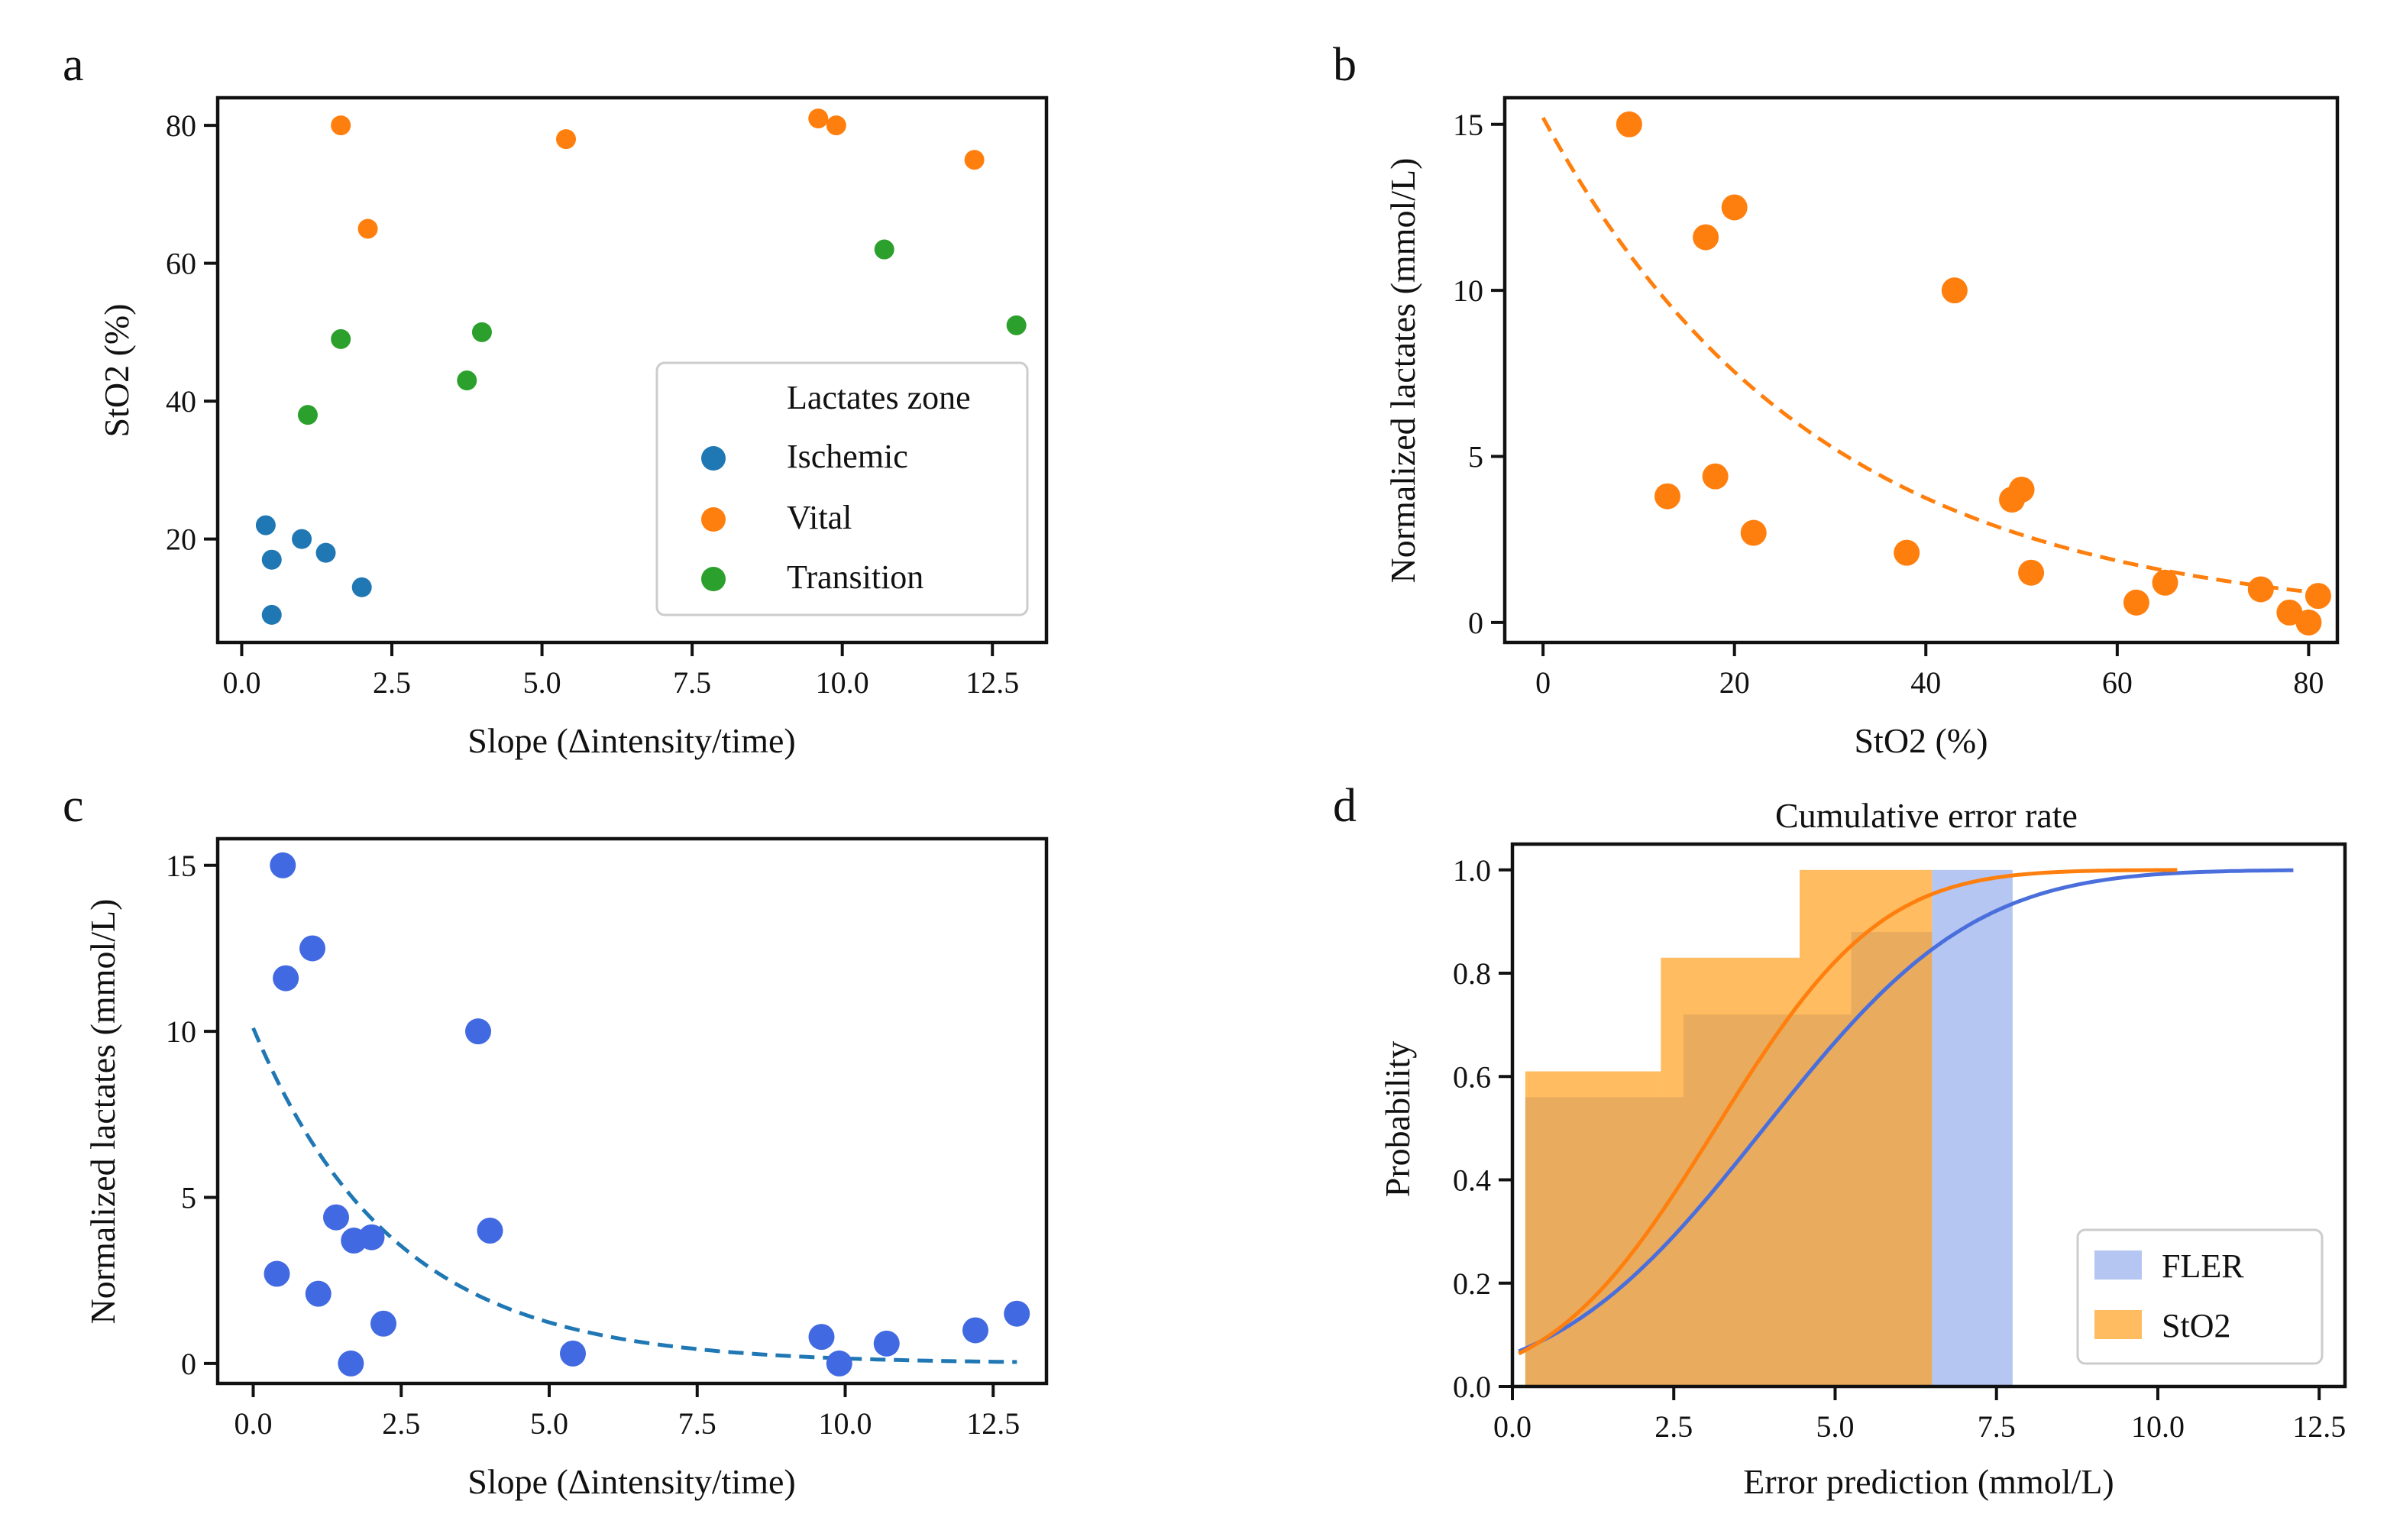 This screenshot has width=2387, height=1540. I want to click on panel-a-legend: Lactates zone Ischemic Vital Transition, so click(842, 488).